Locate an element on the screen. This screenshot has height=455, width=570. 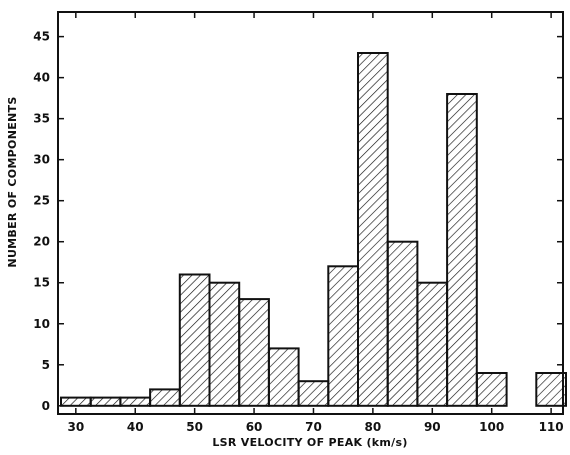
x-tick-label: 70 is located at coordinates (313, 427).